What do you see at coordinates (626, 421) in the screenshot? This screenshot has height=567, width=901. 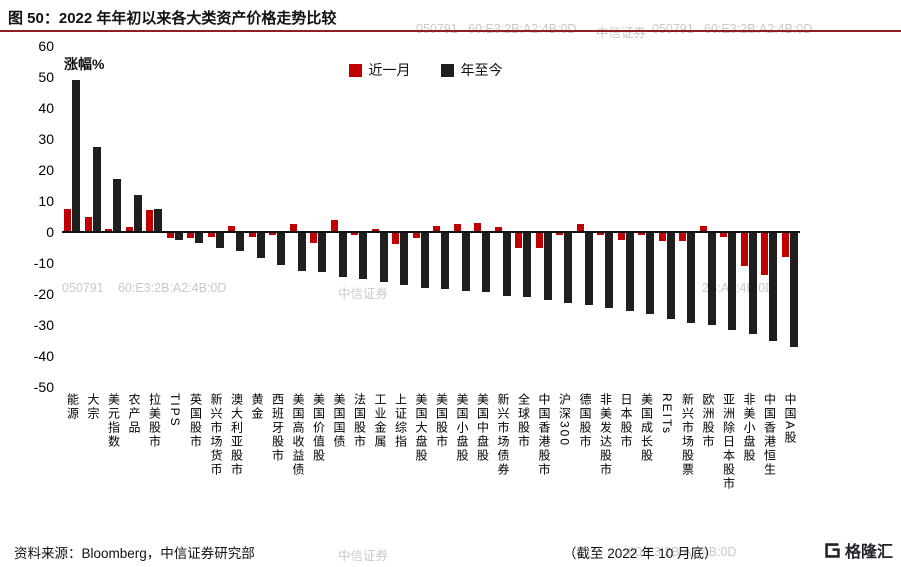 I see `x-axis-category-label-text: 日本股市` at bounding box center [626, 421].